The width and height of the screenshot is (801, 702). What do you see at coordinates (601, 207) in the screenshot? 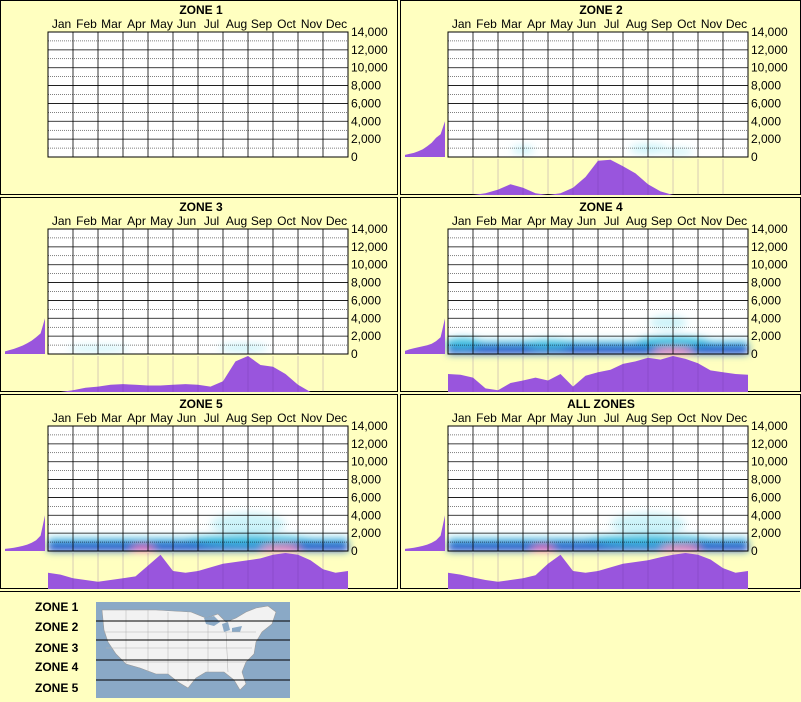
I see `panel-title: ZONE 4` at bounding box center [601, 207].